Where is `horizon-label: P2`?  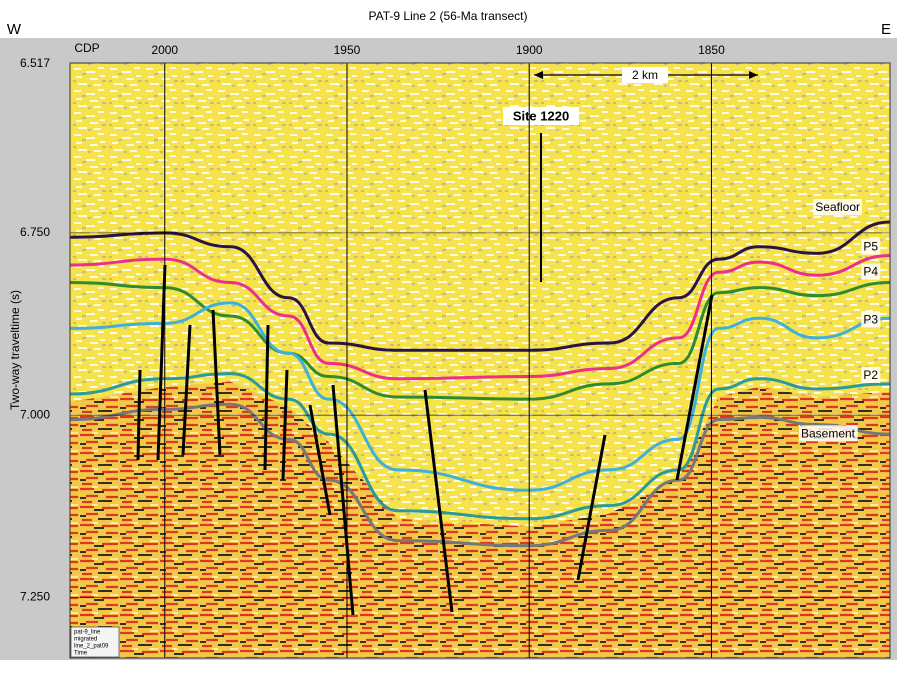
horizon-label: P2 is located at coordinates (870, 375).